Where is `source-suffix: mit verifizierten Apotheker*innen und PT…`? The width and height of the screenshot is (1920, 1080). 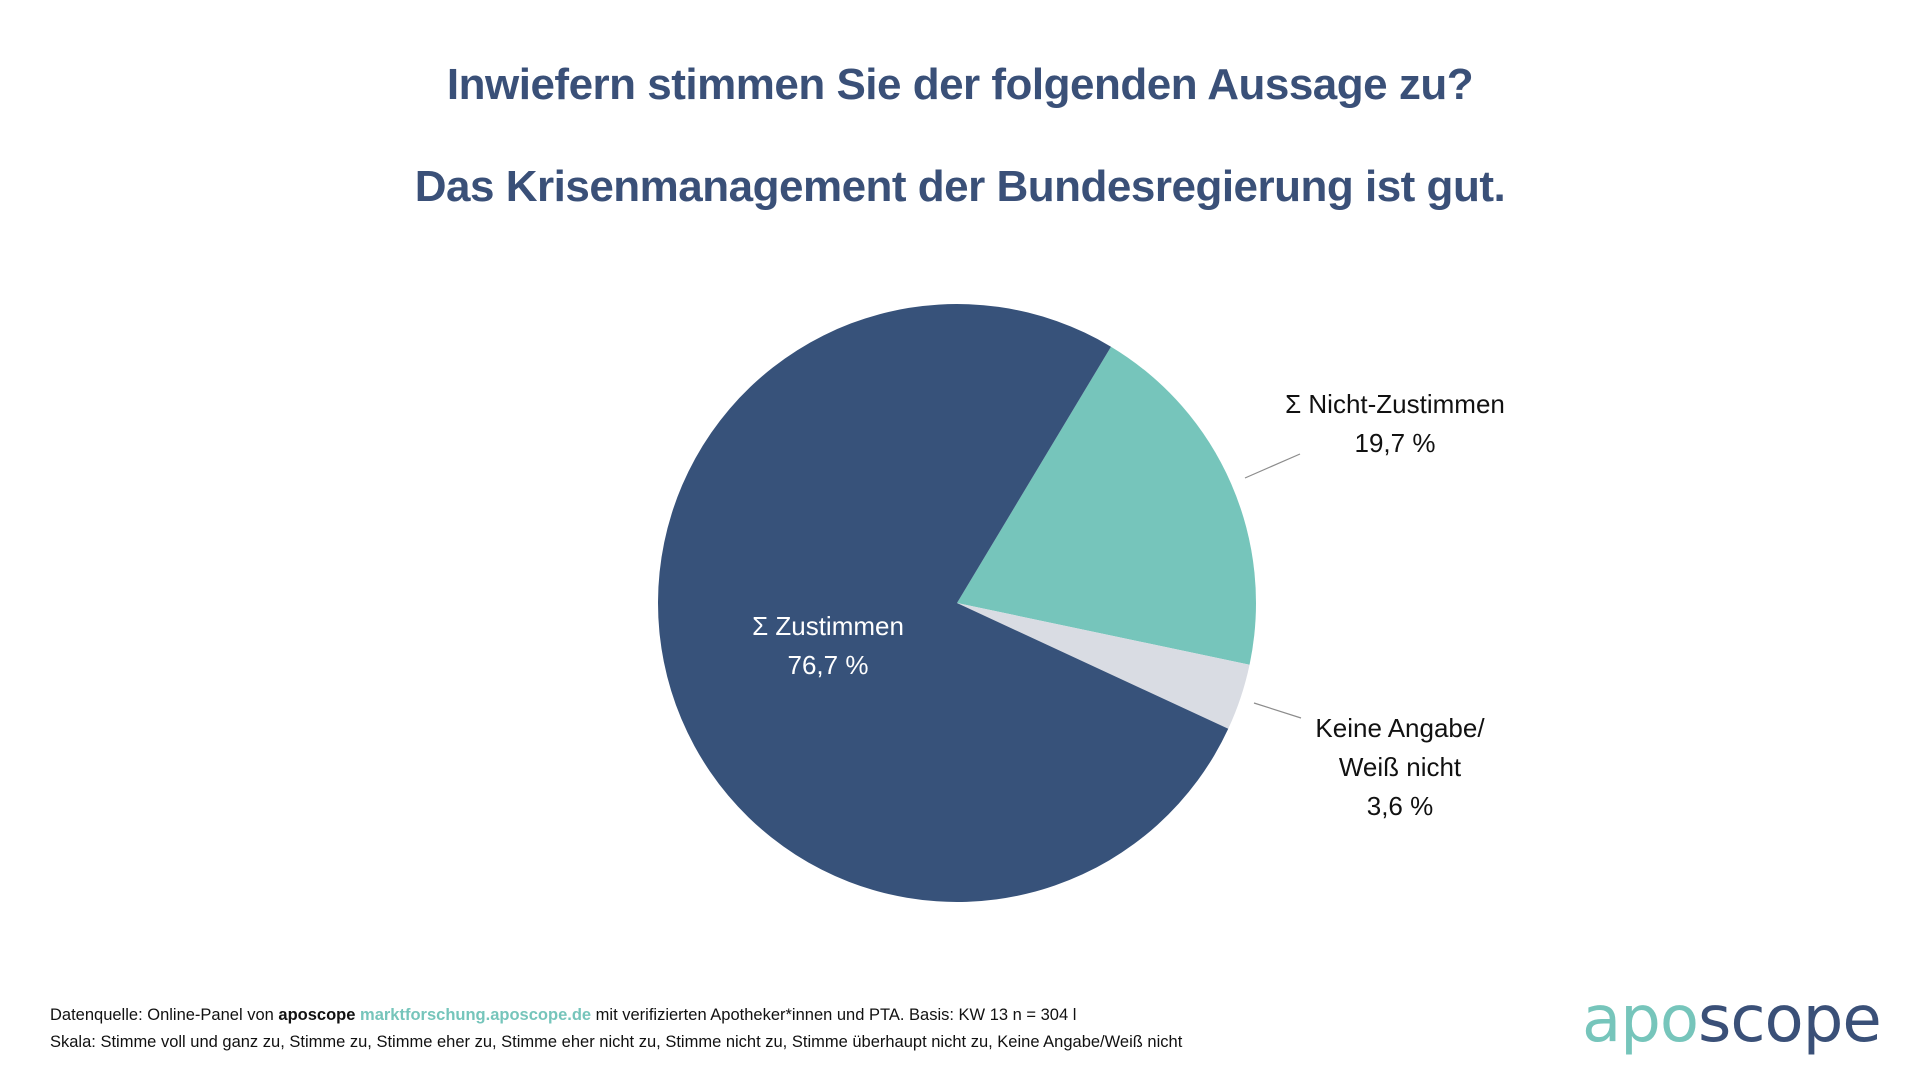
source-suffix: mit verifizierten Apotheker*innen und PT… is located at coordinates (834, 1015).